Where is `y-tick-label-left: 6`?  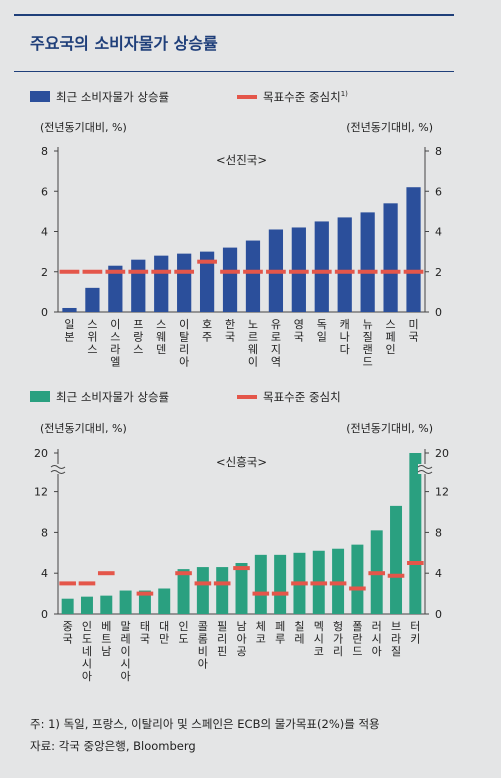 y-tick-label-left: 6 is located at coordinates (44, 191).